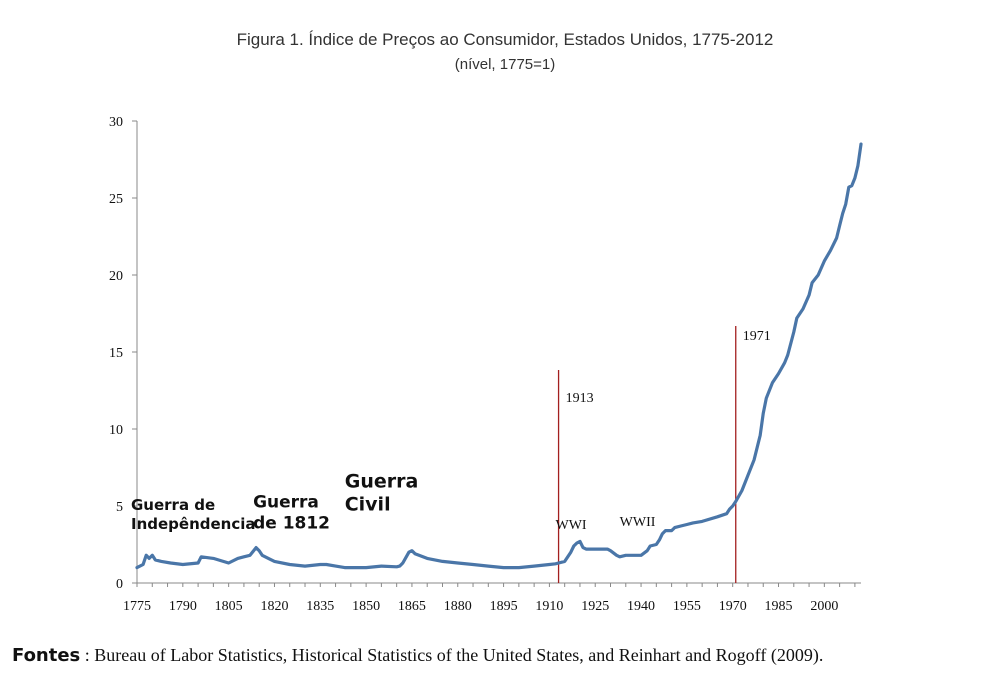 This screenshot has width=993, height=682. I want to click on x-tick-label: 1970, so click(733, 606).